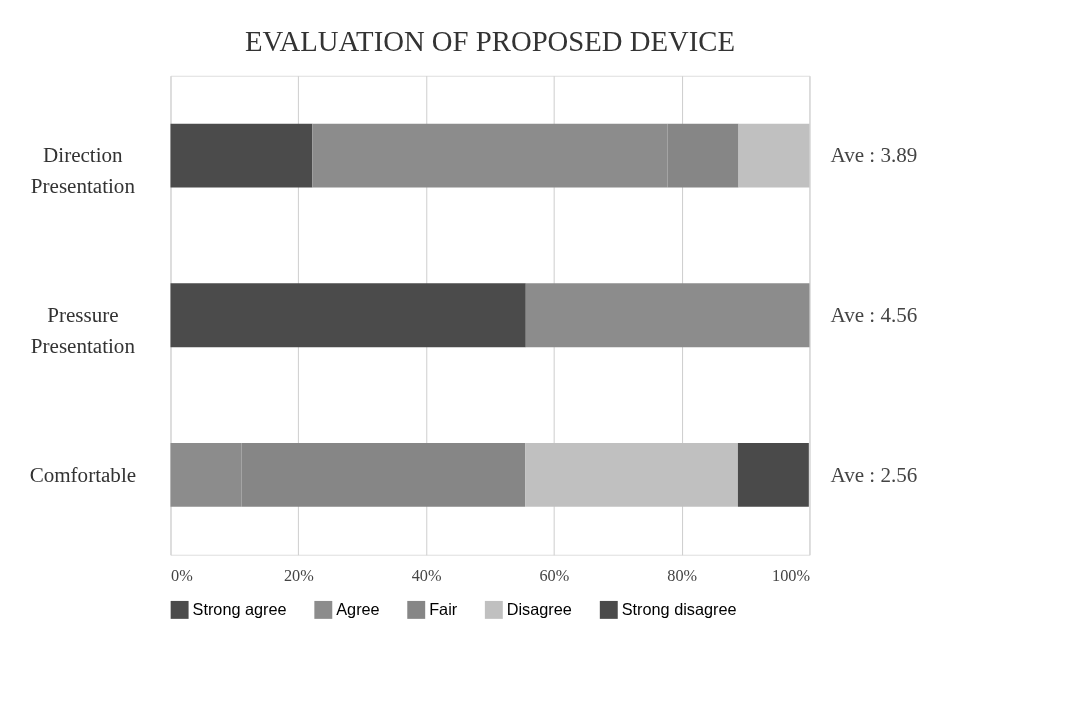 This screenshot has width=1071, height=727. What do you see at coordinates (554, 576) in the screenshot?
I see `x-tick-label: 60%` at bounding box center [554, 576].